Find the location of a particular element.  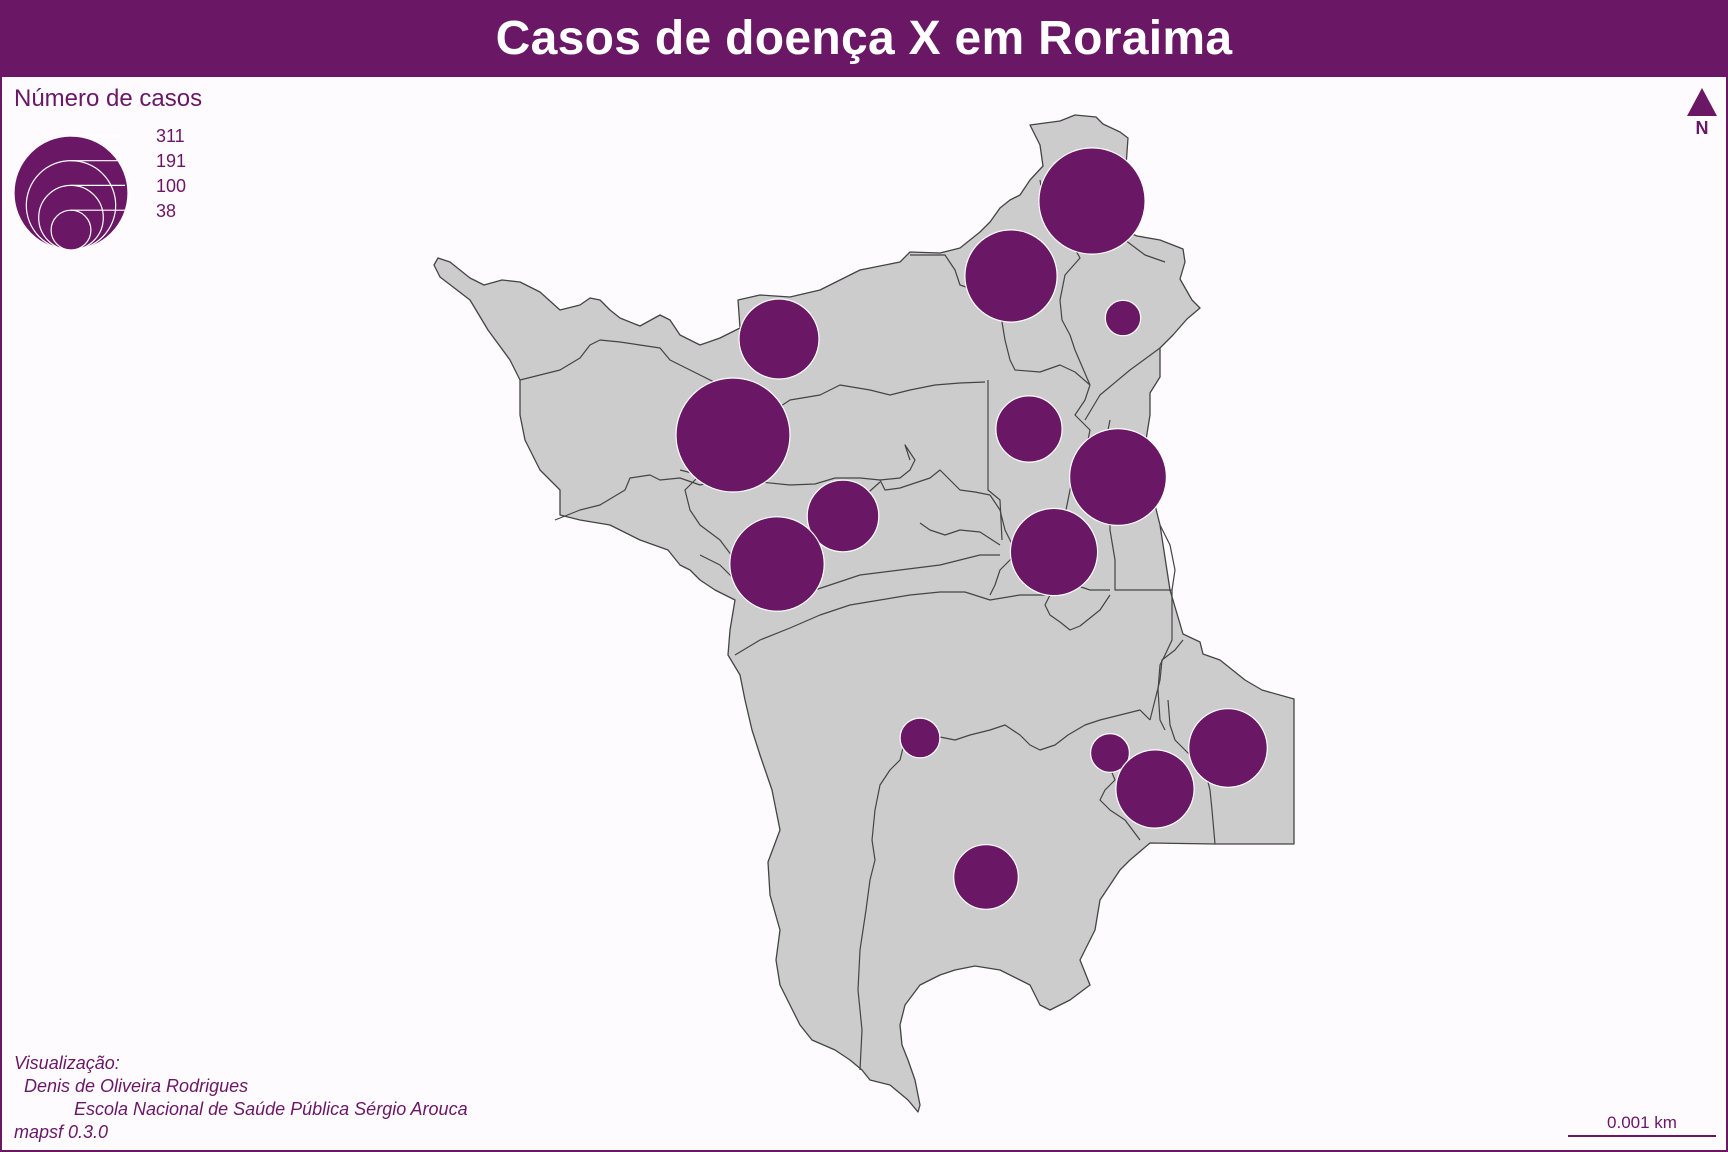

scale-label: 0.001 km is located at coordinates (1642, 1122).